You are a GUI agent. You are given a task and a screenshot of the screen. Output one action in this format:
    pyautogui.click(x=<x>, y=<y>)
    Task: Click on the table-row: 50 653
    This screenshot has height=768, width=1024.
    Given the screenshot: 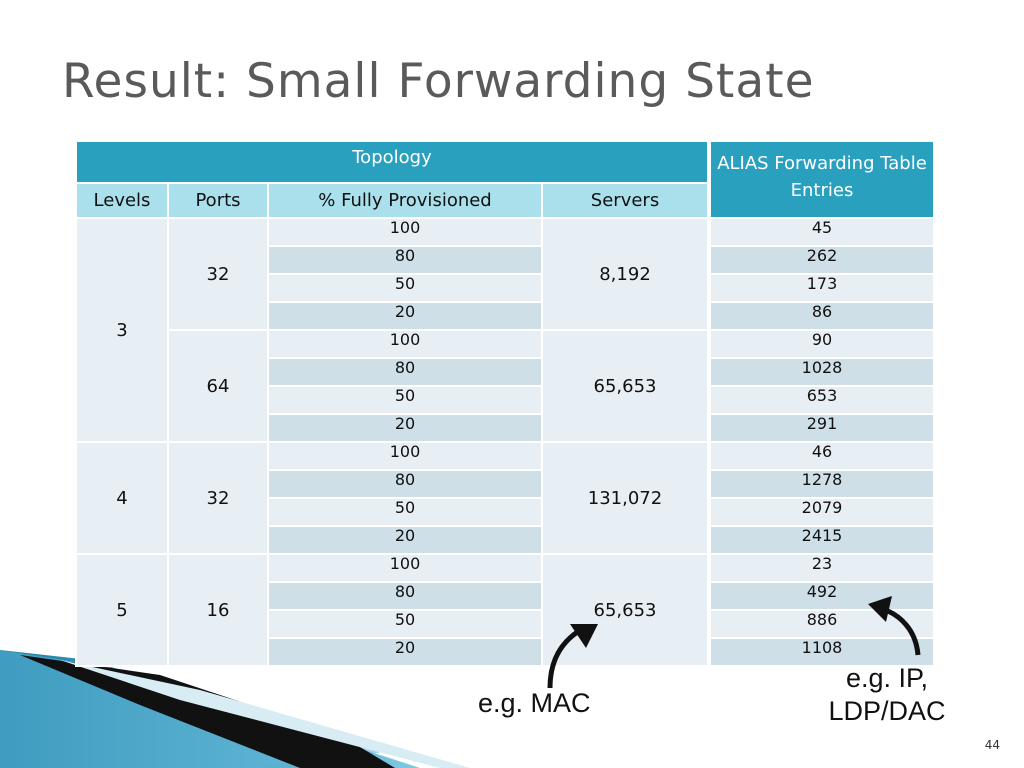 What is the action you would take?
    pyautogui.click(x=505, y=400)
    